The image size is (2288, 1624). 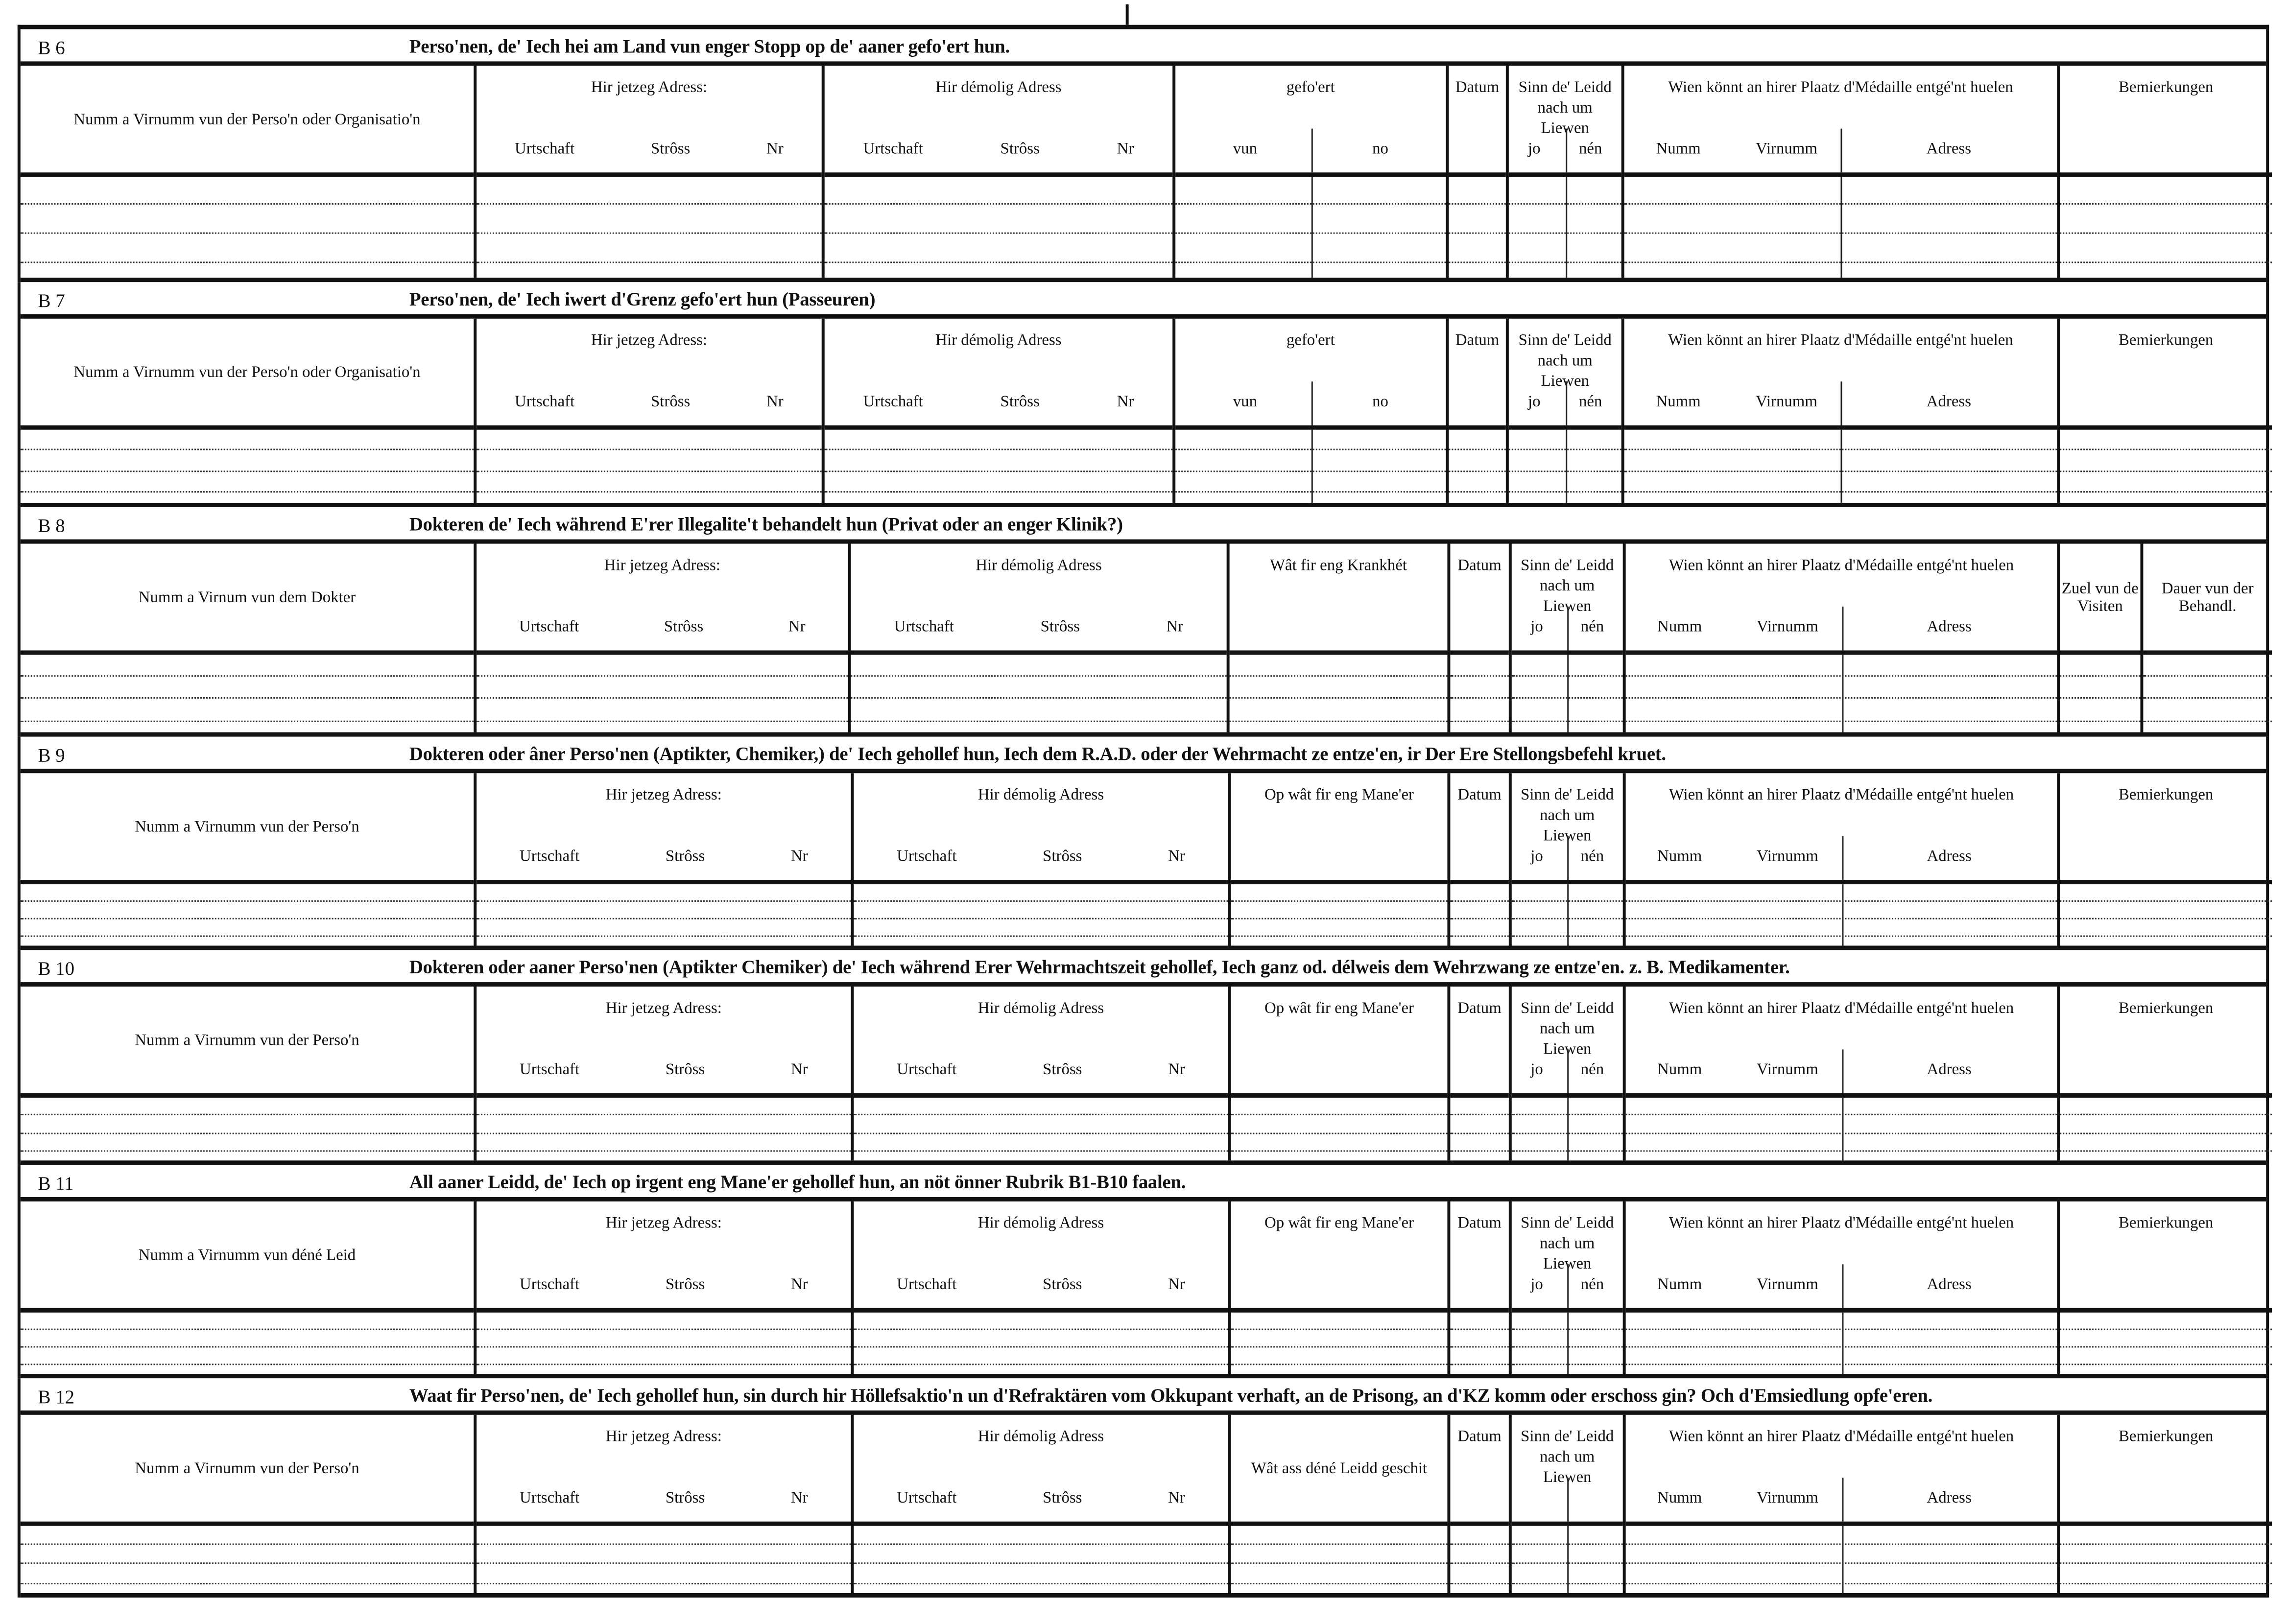 I want to click on section-code: B 12, so click(x=56, y=1397).